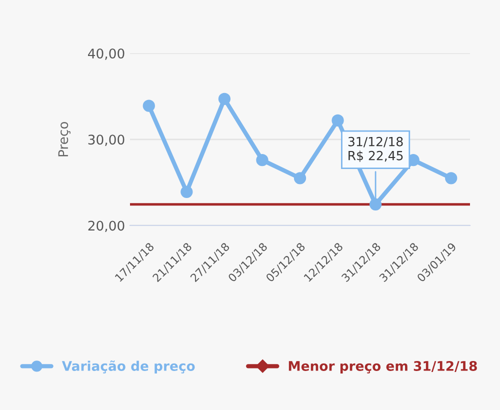  What do you see at coordinates (128, 367) in the screenshot?
I see `legend-label: Variação de preço` at bounding box center [128, 367].